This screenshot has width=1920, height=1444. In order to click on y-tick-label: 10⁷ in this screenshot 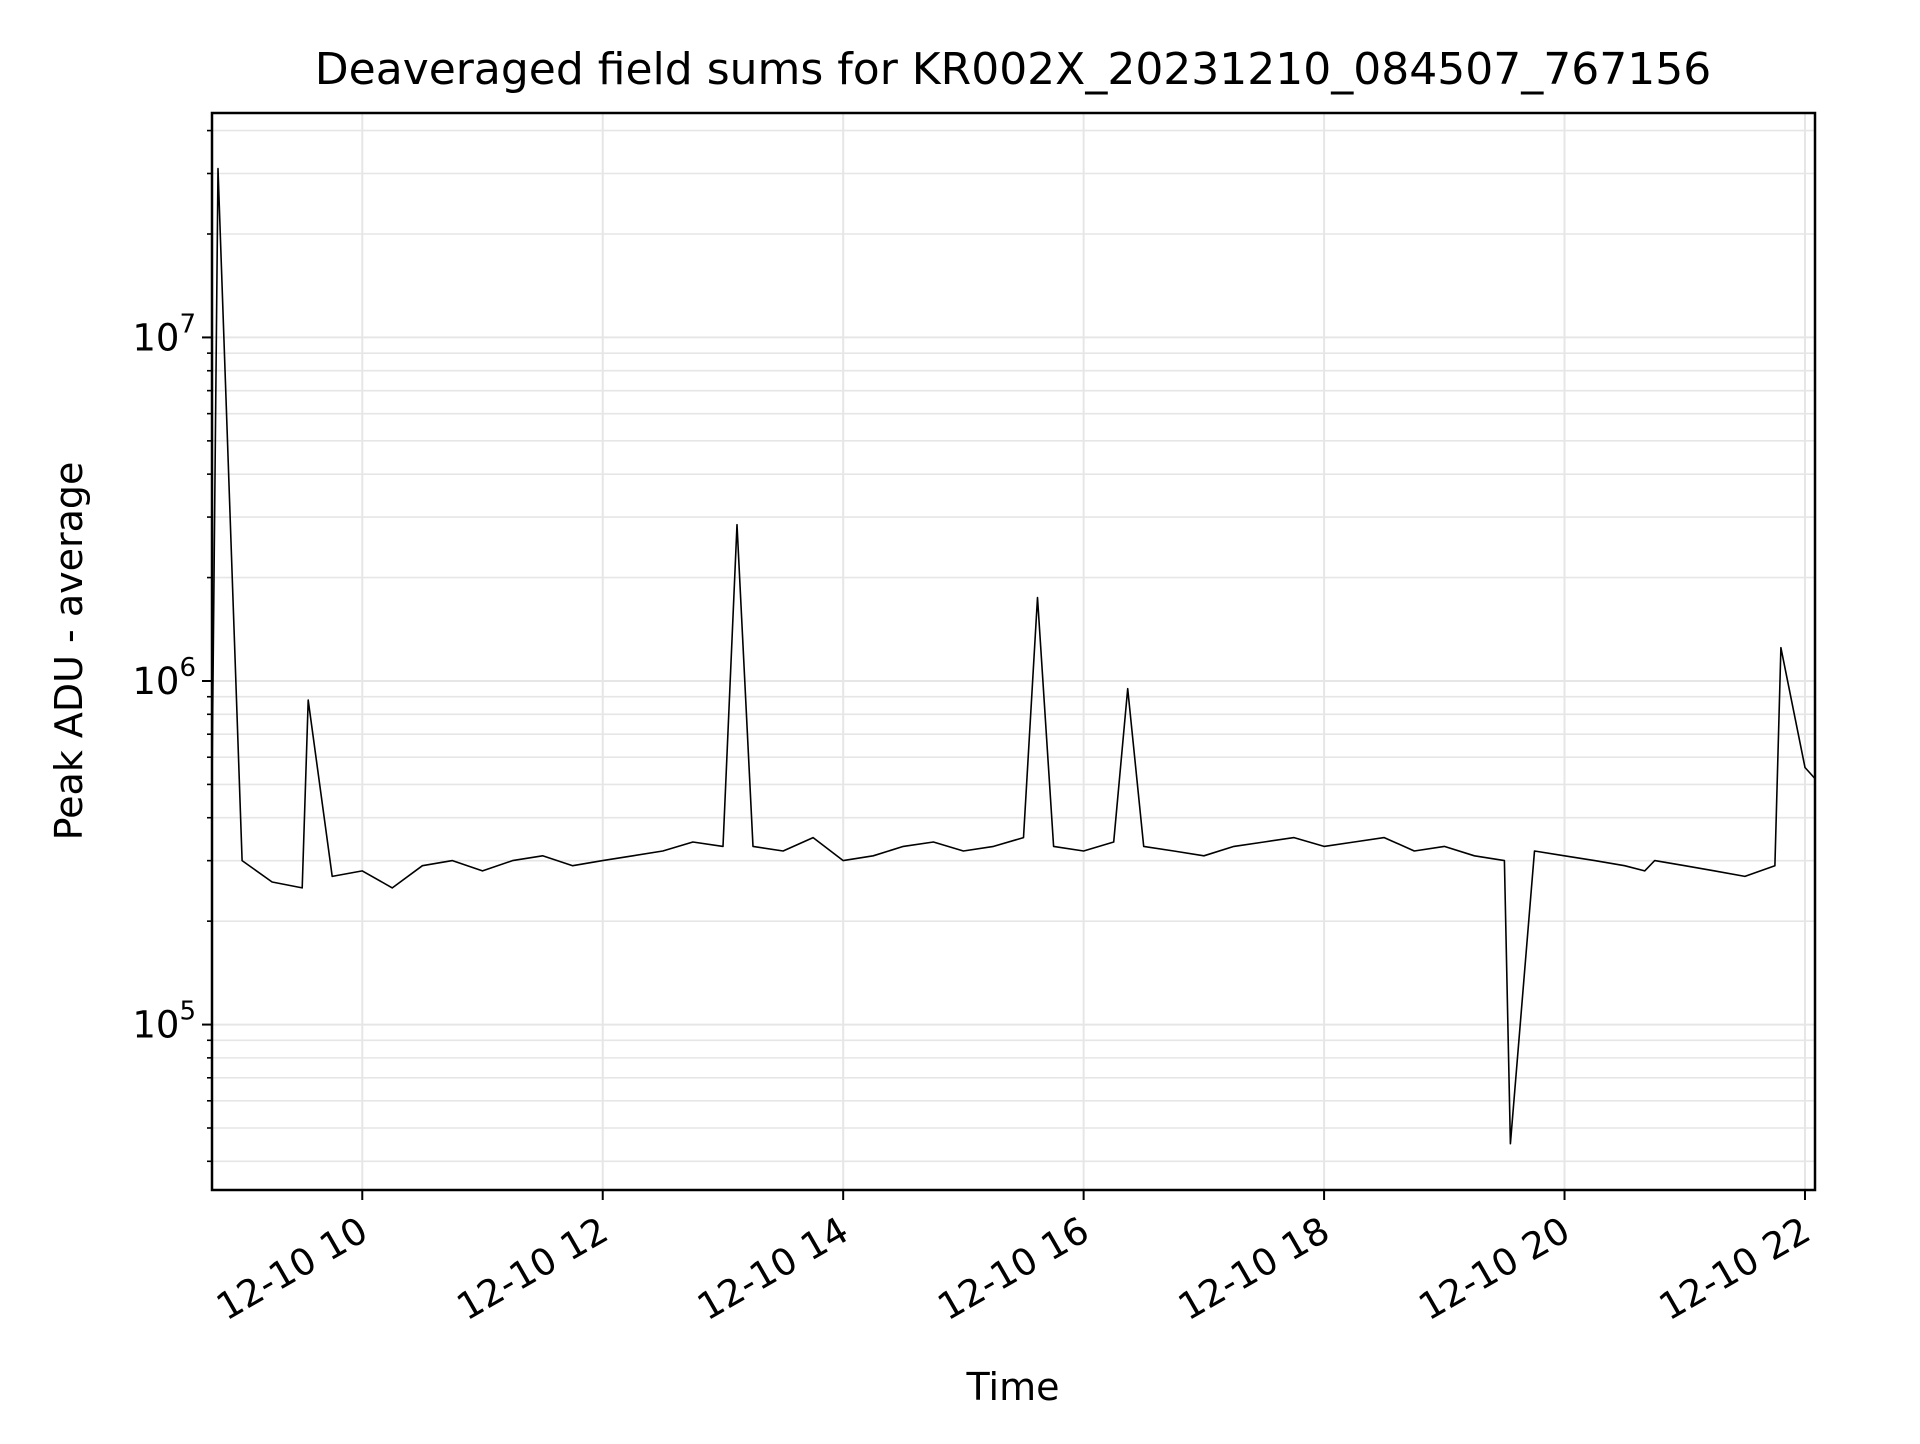, I will do `click(164, 334)`.